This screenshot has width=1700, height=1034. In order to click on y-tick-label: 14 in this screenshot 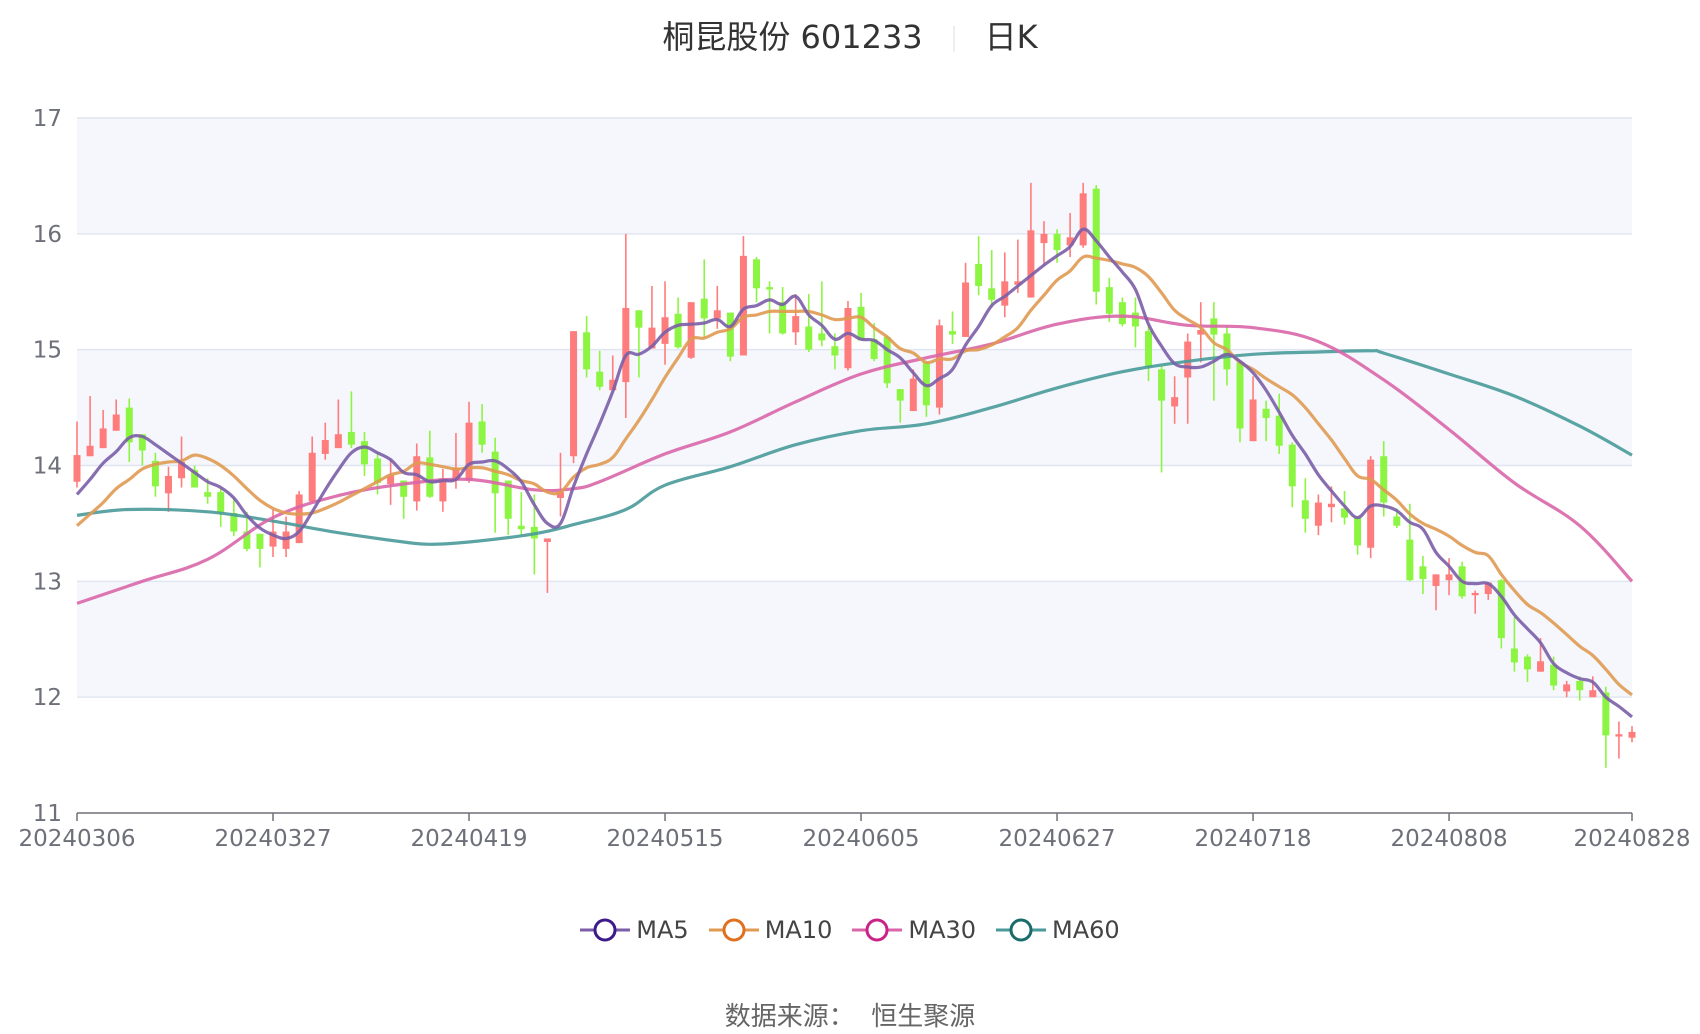, I will do `click(47, 467)`.